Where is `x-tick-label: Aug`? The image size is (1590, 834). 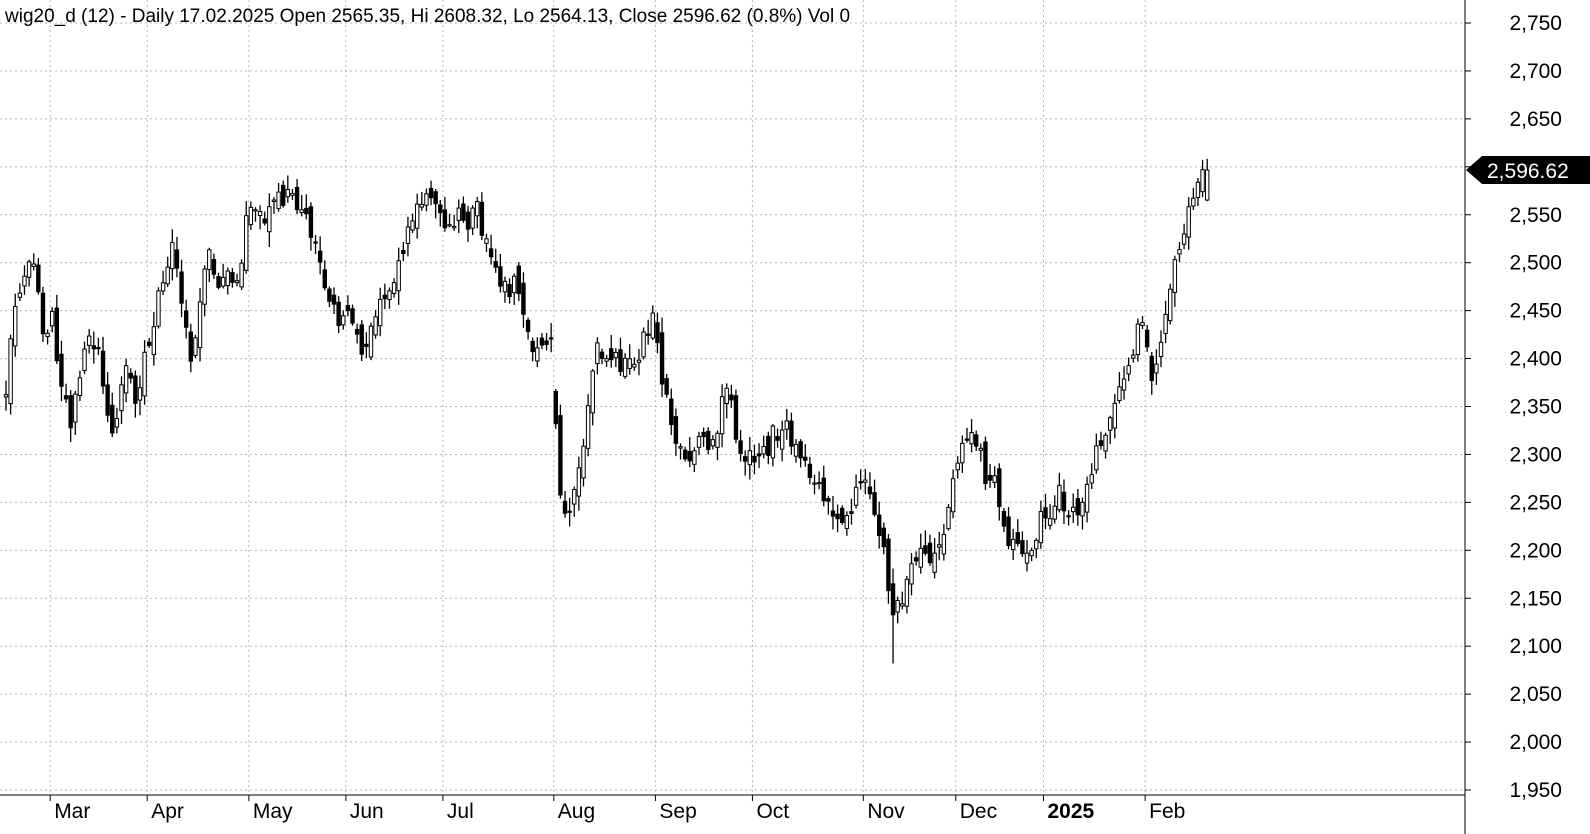 x-tick-label: Aug is located at coordinates (576, 811).